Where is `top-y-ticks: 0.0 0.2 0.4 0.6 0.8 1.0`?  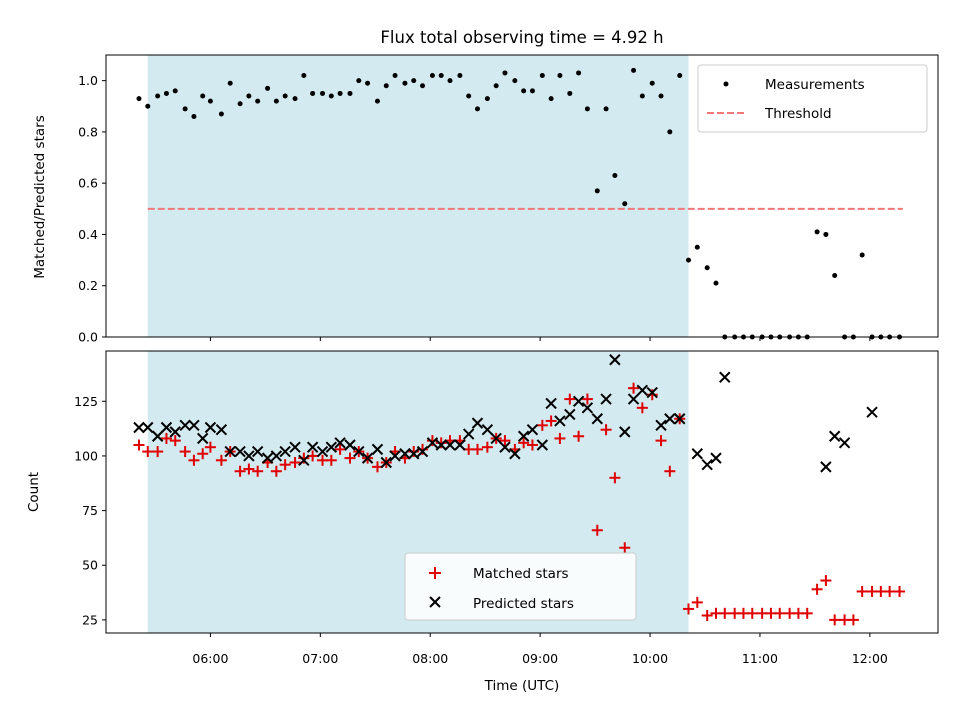
top-y-ticks: 0.0 0.2 0.4 0.6 0.8 1.0 is located at coordinates (92, 209).